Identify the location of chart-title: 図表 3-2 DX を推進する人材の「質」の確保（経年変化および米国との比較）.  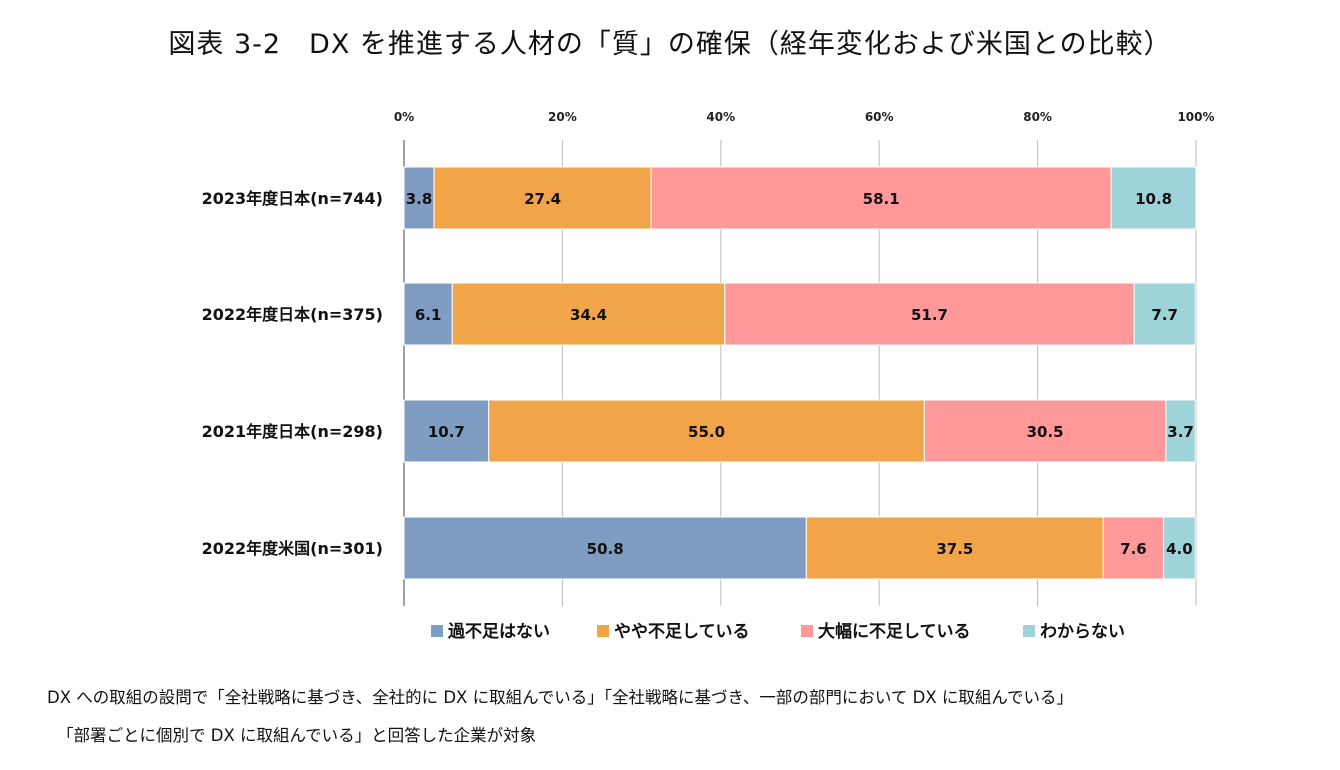
(670, 44).